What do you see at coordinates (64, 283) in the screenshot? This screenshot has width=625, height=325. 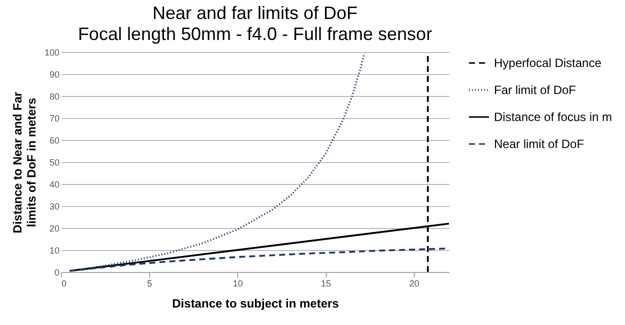 I see `x-tick-label: 0` at bounding box center [64, 283].